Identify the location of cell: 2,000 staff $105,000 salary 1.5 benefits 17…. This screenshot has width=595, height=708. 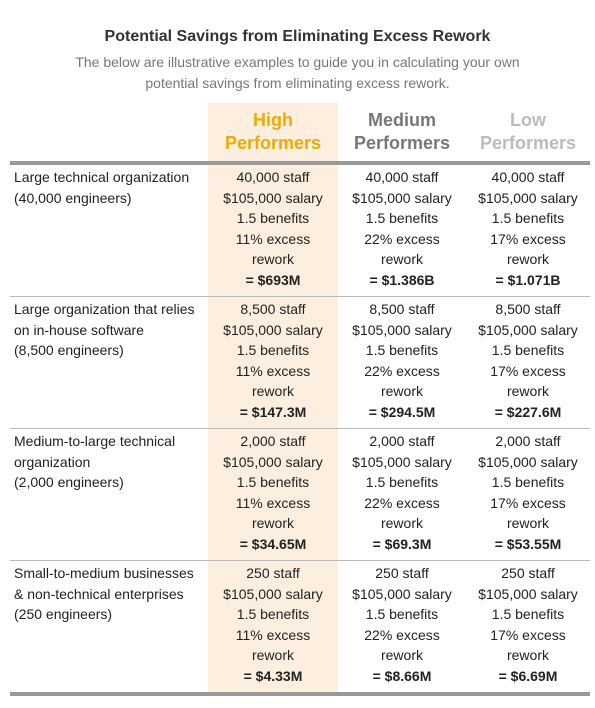
(528, 492).